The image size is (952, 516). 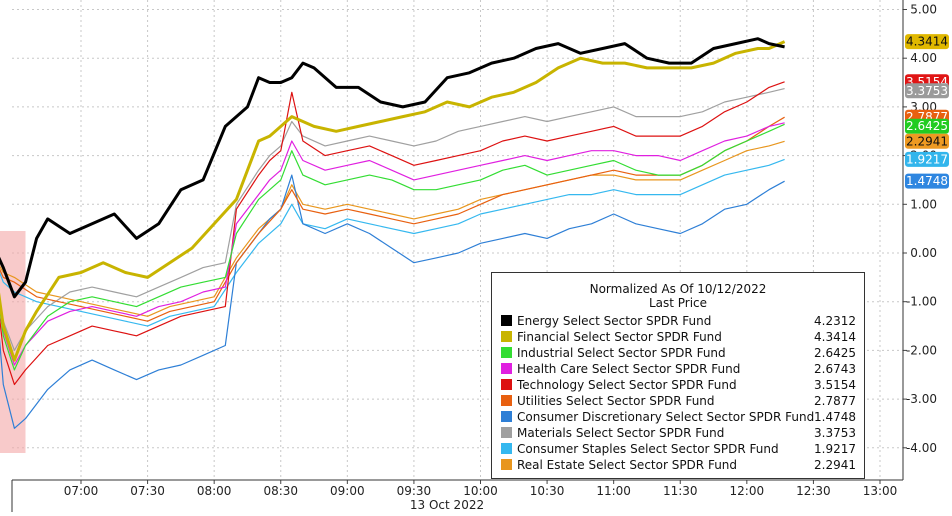 I want to click on last-price-tag-text: 2.6425, so click(x=927, y=126).